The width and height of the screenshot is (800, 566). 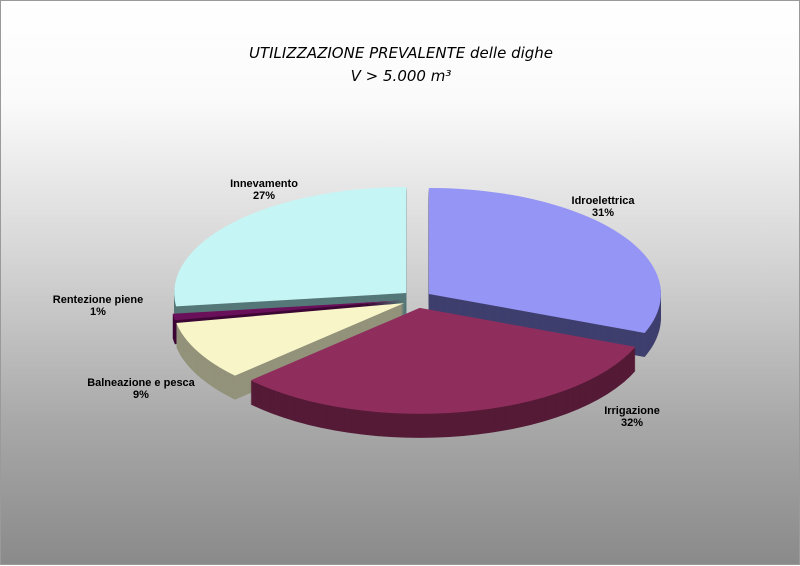 What do you see at coordinates (632, 411) in the screenshot?
I see `slice-label: Irrigazione` at bounding box center [632, 411].